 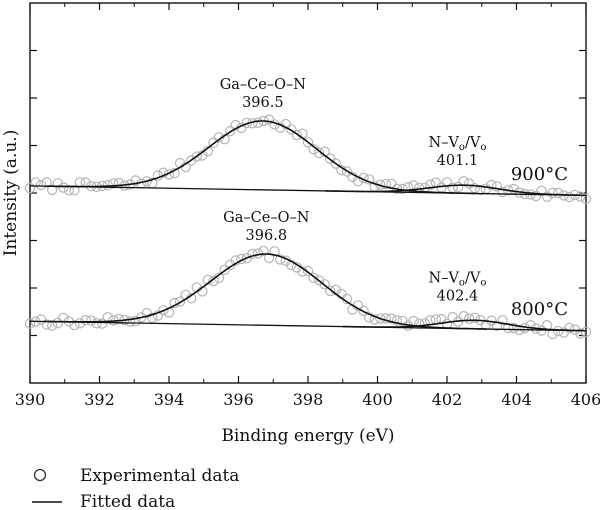 I want to click on y-axis-label: Intensity (a.u.), so click(x=11, y=193).